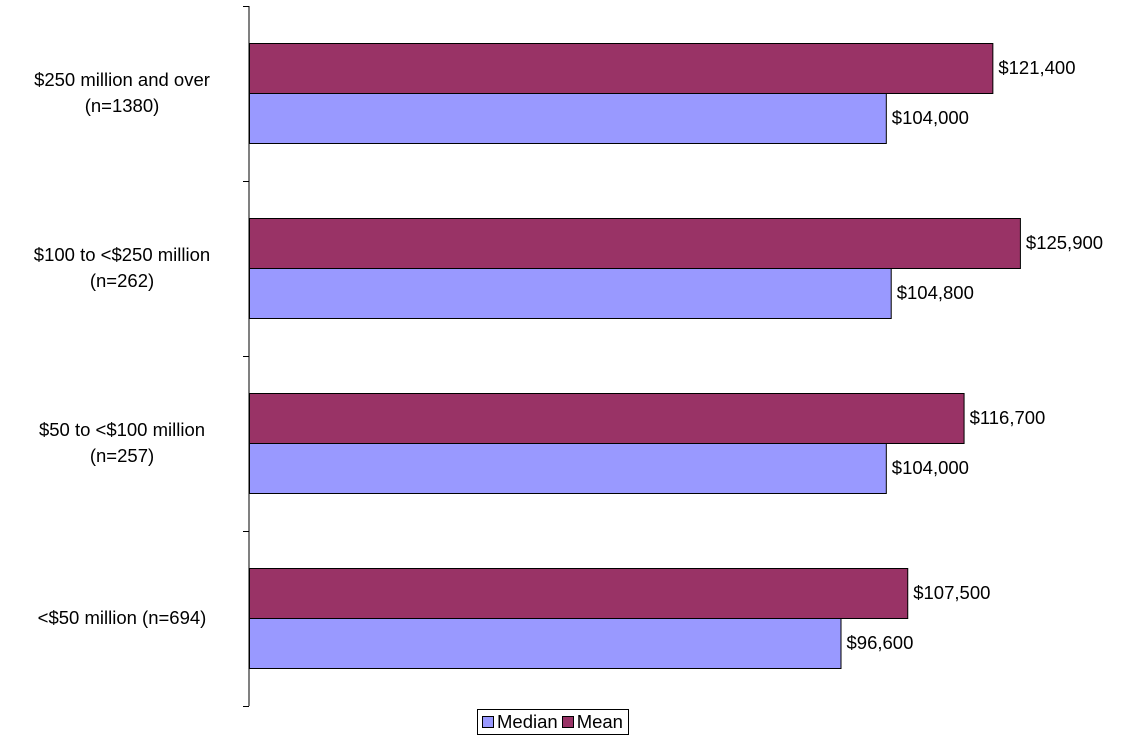 The width and height of the screenshot is (1124, 737). What do you see at coordinates (880, 642) in the screenshot?
I see `data-label-median: $96,600` at bounding box center [880, 642].